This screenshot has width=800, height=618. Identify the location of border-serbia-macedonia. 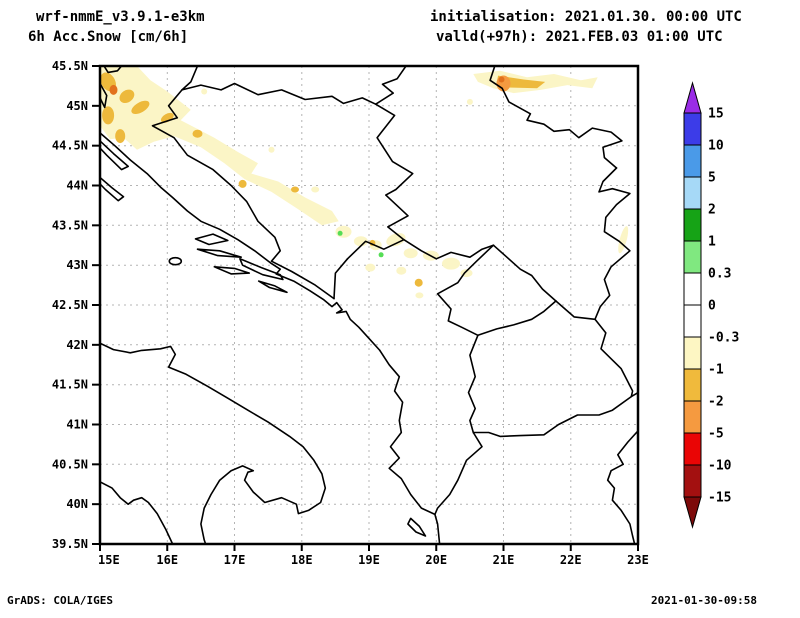
(575, 310).